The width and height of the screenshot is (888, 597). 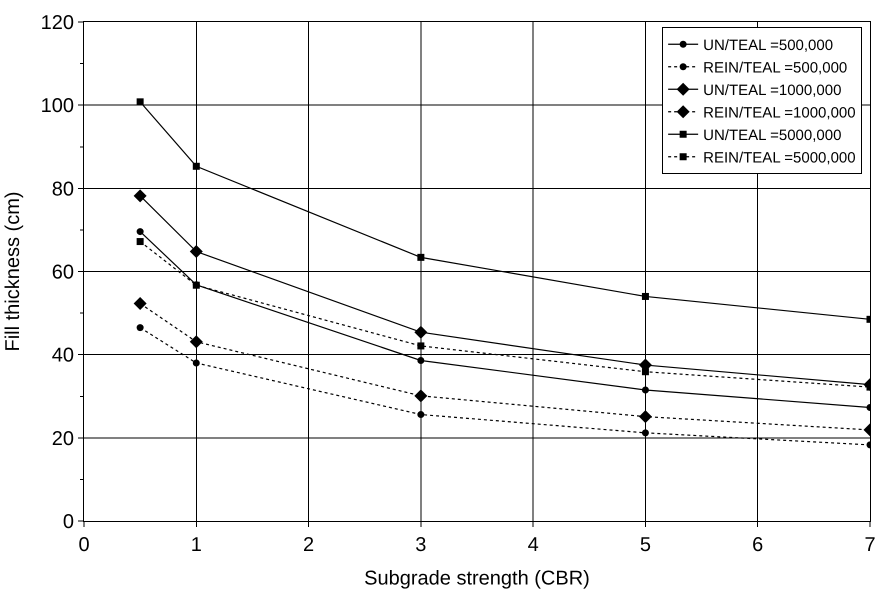 I want to click on x-tick-label: 4, so click(x=533, y=545).